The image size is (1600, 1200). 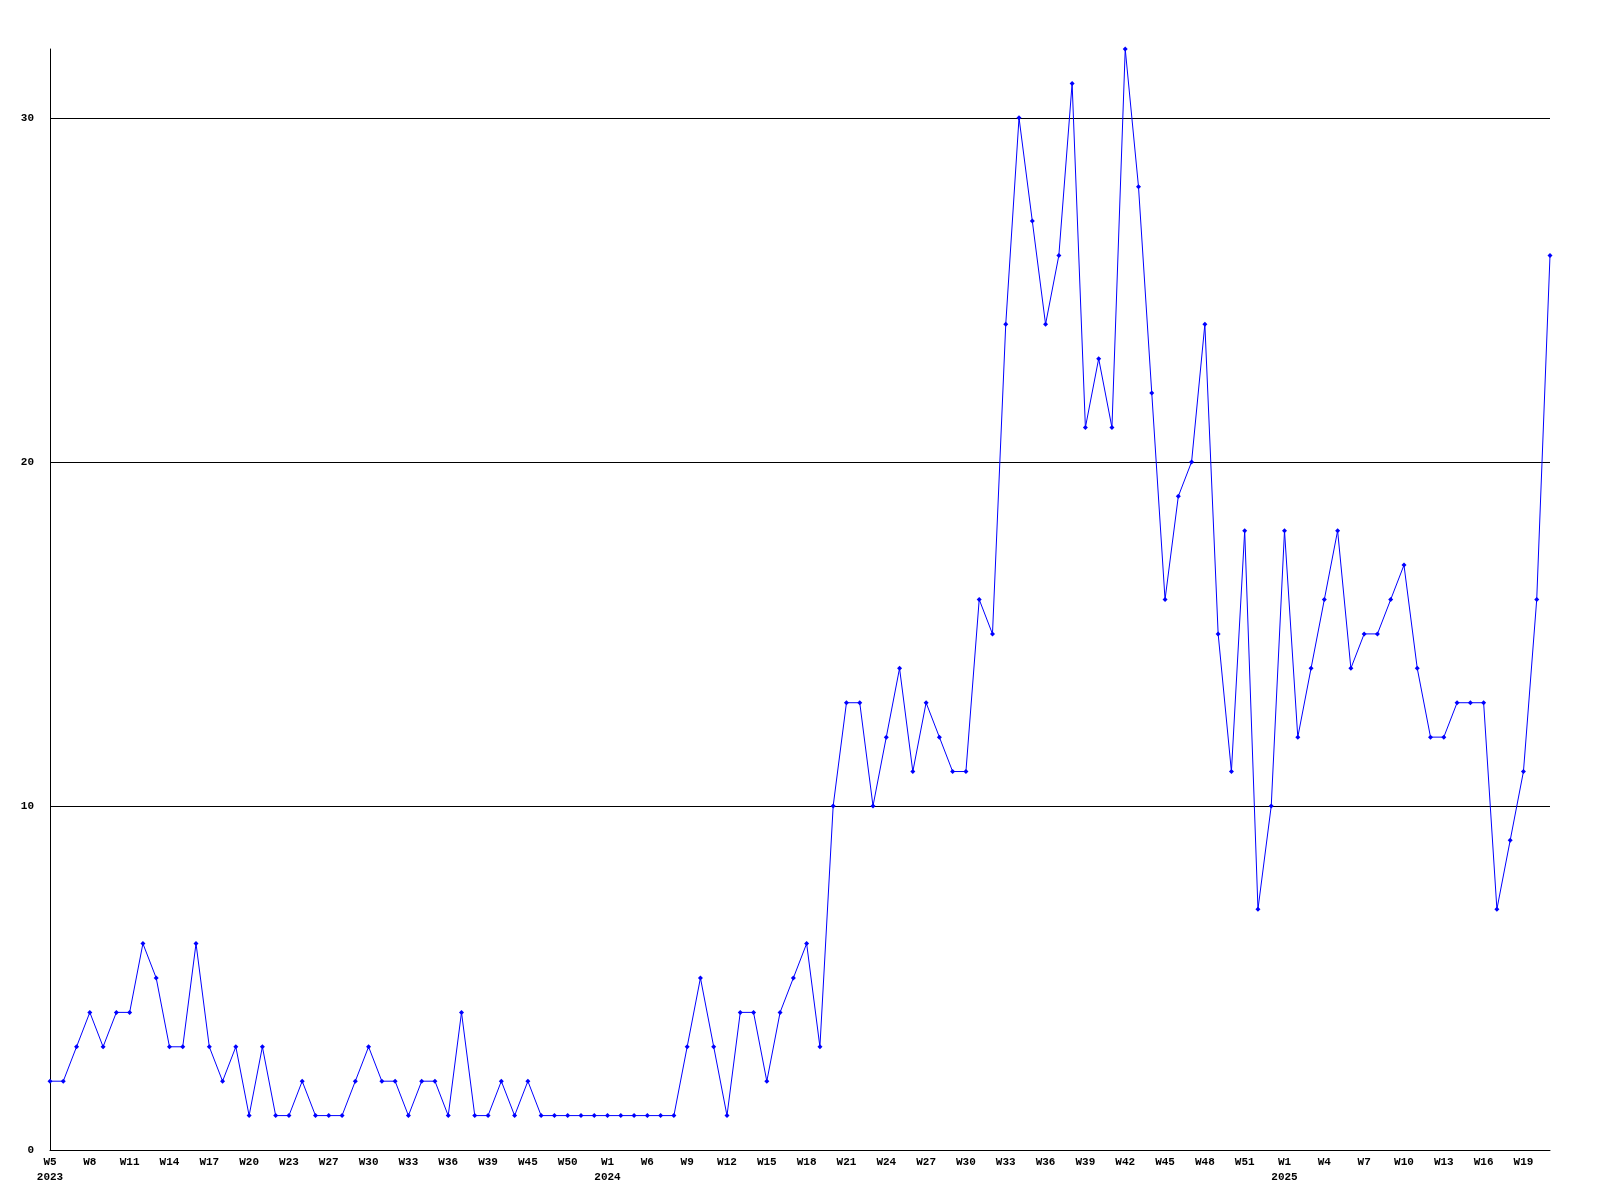 What do you see at coordinates (50, 1169) in the screenshot?
I see `x-tick-label: W5 2023` at bounding box center [50, 1169].